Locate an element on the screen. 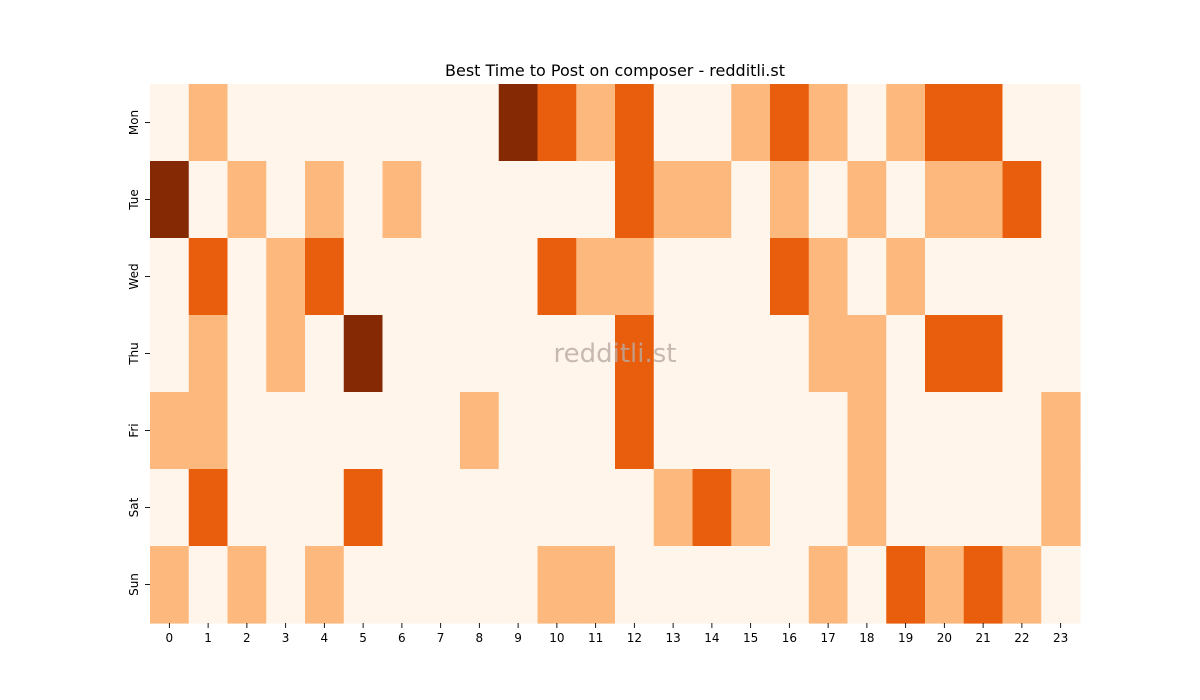 The image size is (1200, 700). watermark: redditli.st is located at coordinates (615, 354).